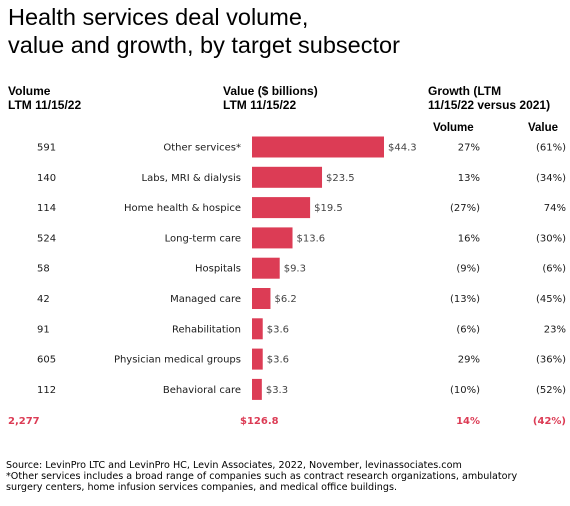  What do you see at coordinates (191, 178) in the screenshot?
I see `category-label: Labs, MRI & dialysis` at bounding box center [191, 178].